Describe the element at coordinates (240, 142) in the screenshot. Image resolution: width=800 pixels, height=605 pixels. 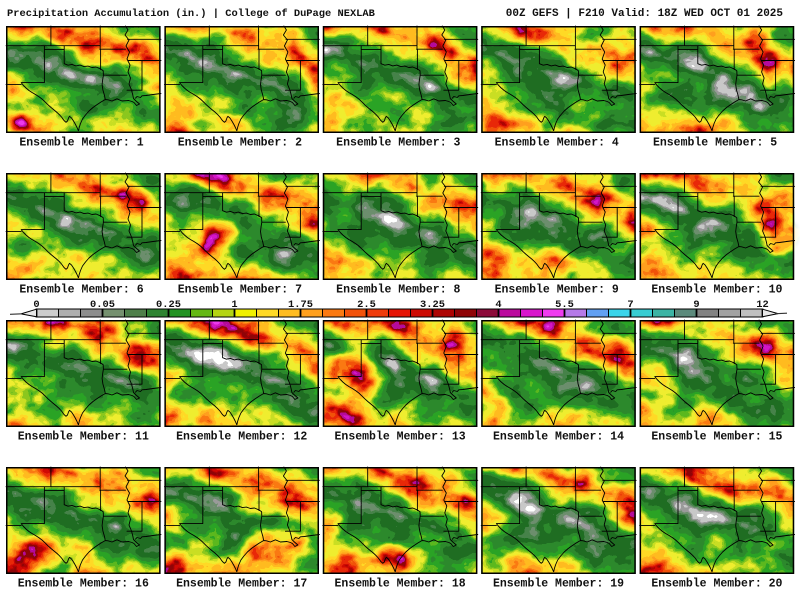
I see `svg-text: Ensemble Member: 2` at that location.